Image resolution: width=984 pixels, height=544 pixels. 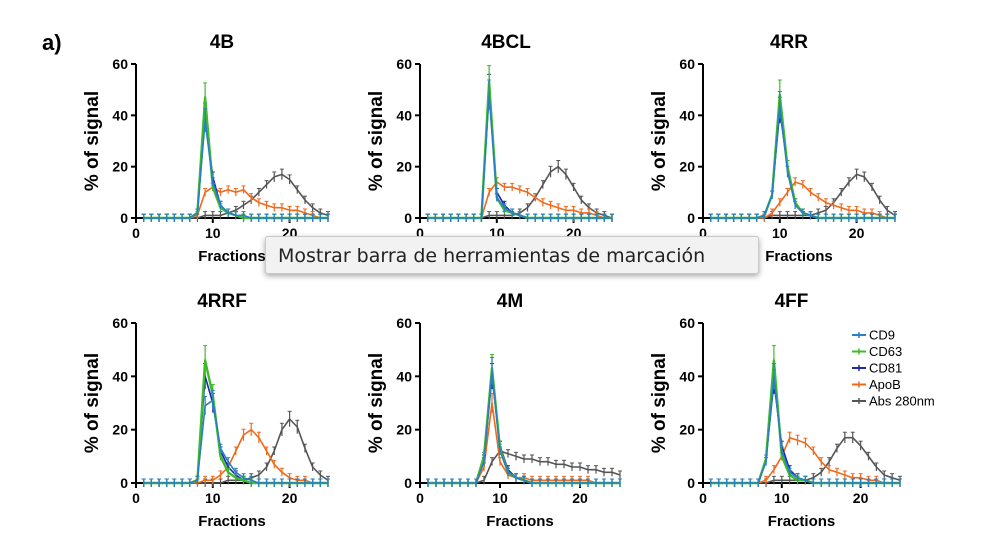 What do you see at coordinates (885, 351) in the screenshot?
I see `legend-label: CD63` at bounding box center [885, 351].